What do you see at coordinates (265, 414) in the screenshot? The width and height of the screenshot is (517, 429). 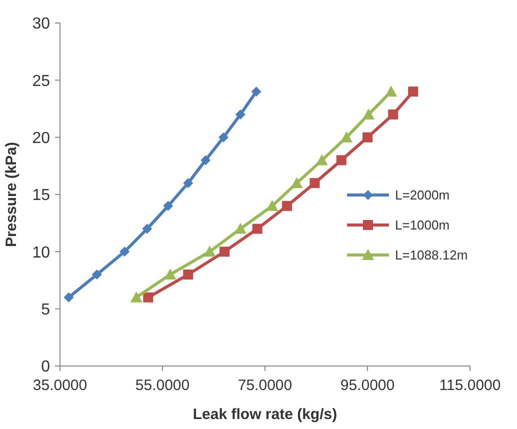 I see `x-axis-title: Leak flow rate (kg/s)` at bounding box center [265, 414].